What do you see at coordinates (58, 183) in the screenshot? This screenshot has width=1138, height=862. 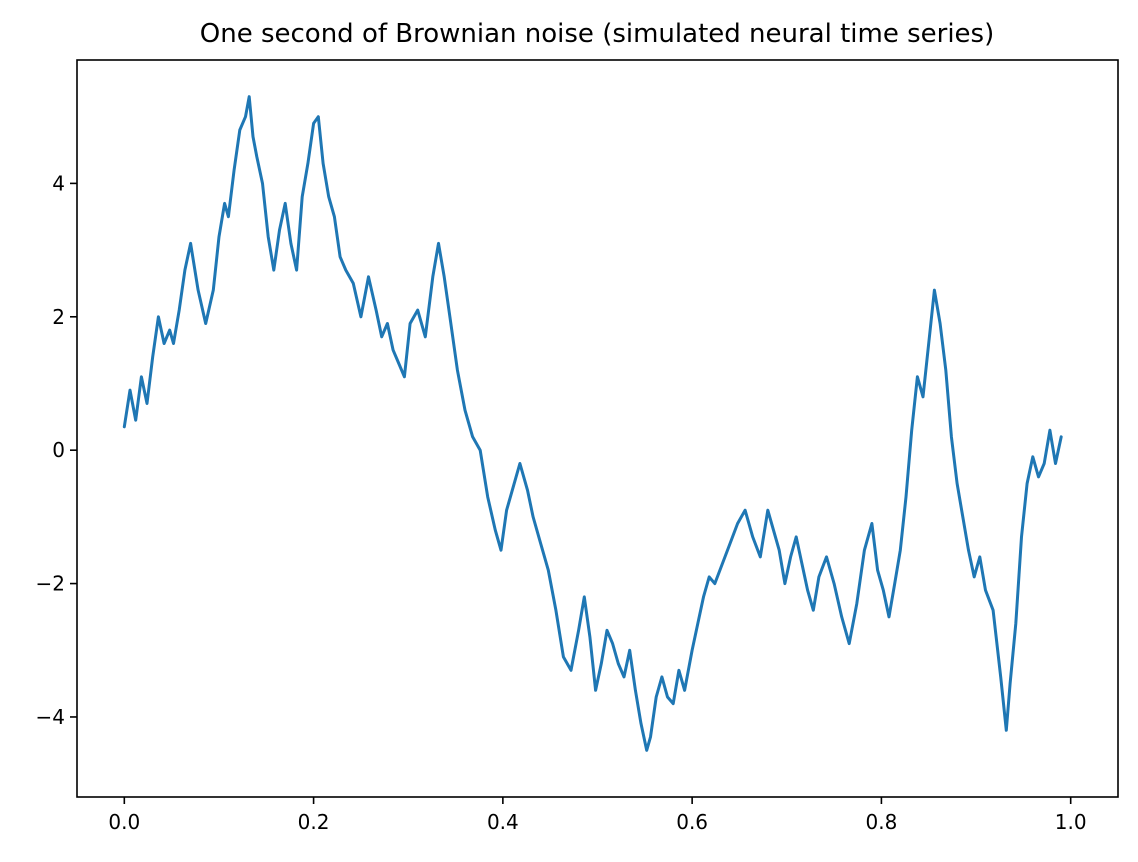 I see `y-tick-label: 4` at bounding box center [58, 183].